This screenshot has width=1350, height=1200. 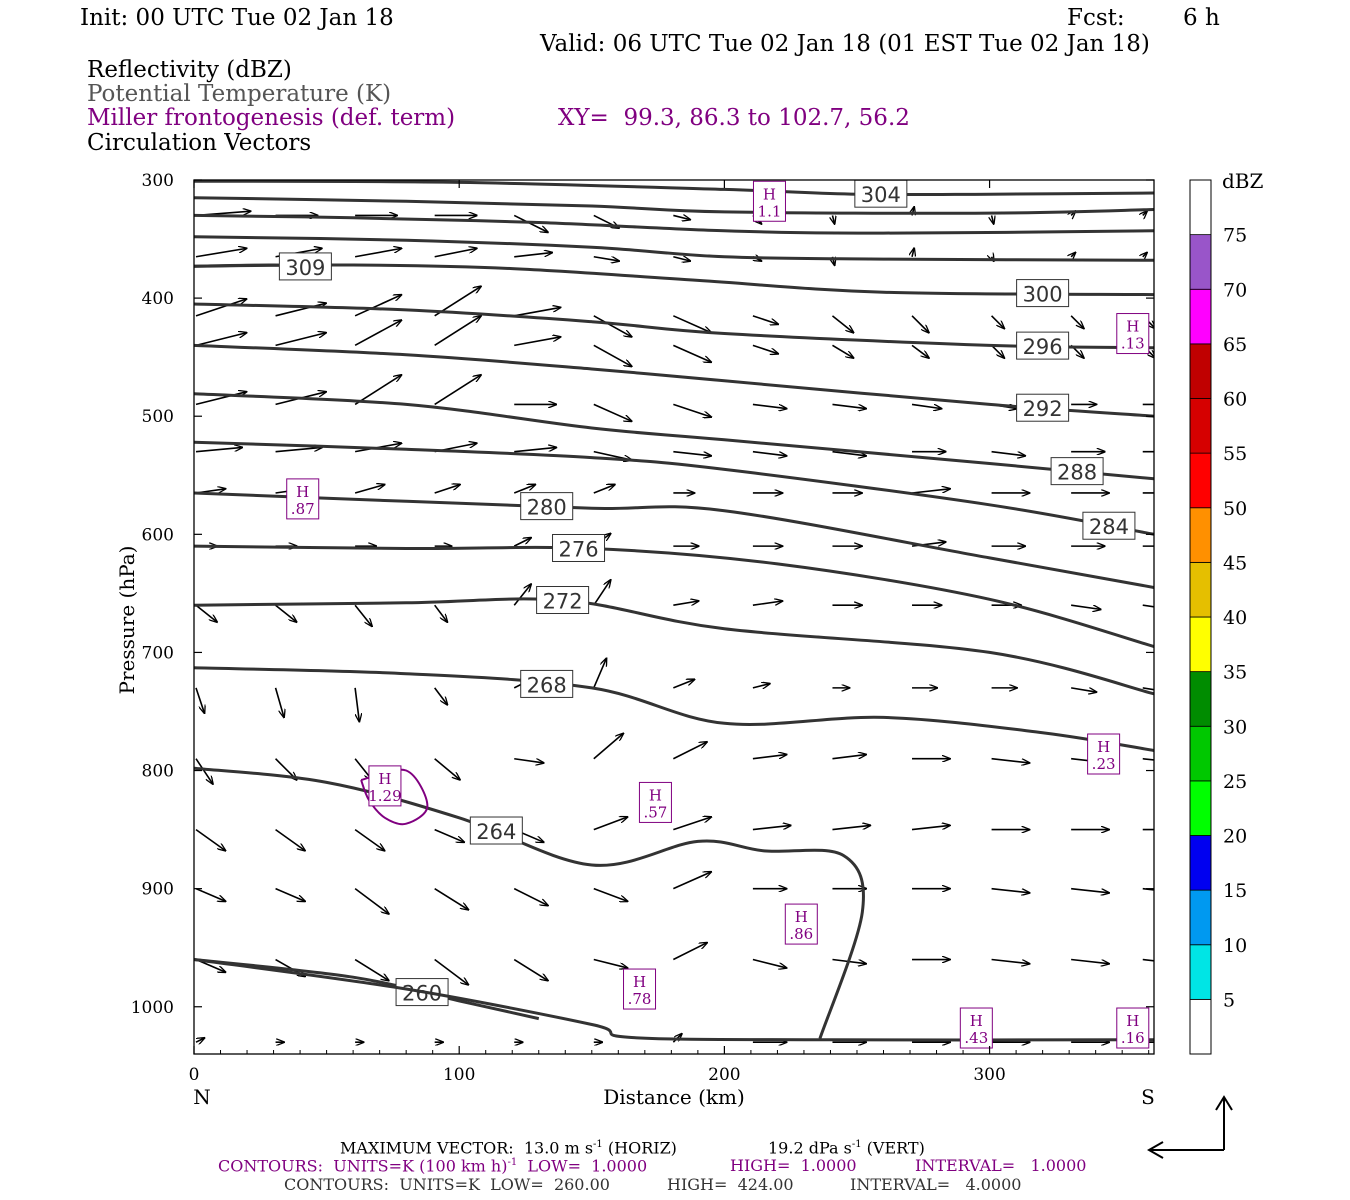 I want to click on theta-high: HIGH= 424.00, so click(x=730, y=1184).